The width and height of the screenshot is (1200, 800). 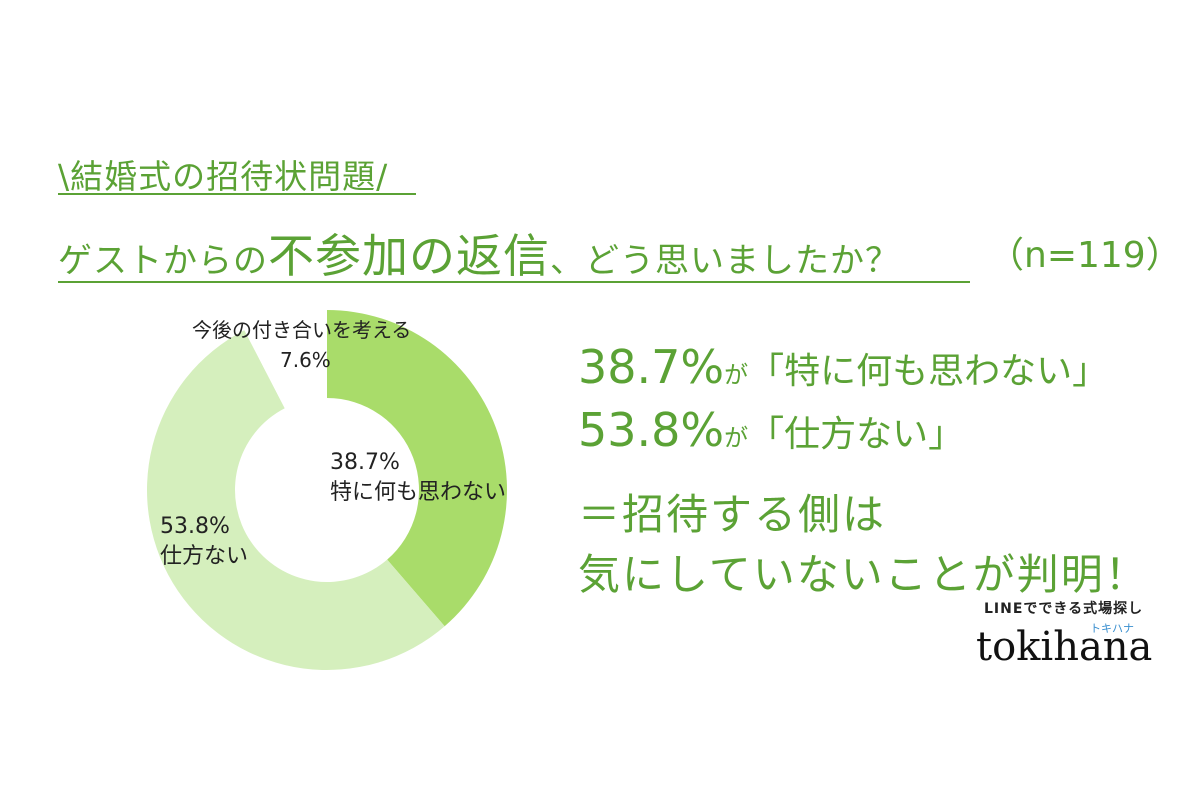 I want to click on slice-cant-help, so click(x=296, y=500).